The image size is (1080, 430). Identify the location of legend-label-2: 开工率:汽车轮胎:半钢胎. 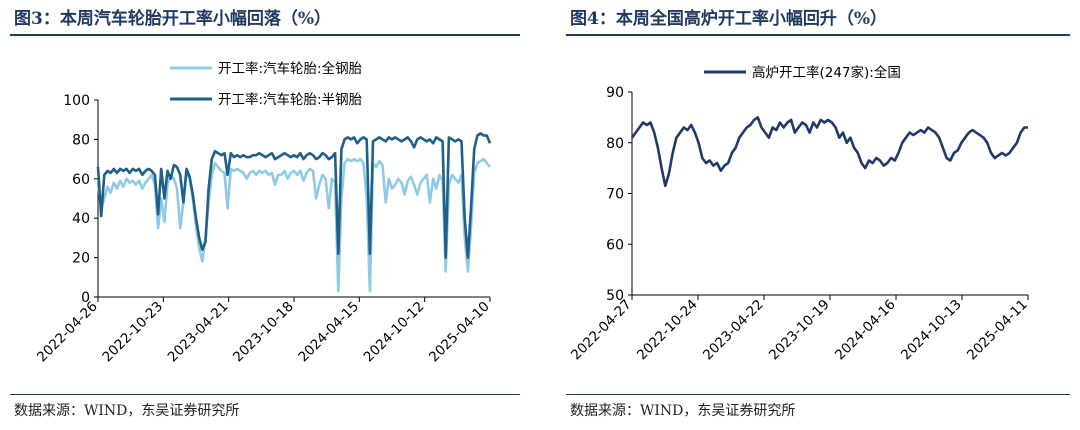
(290, 99).